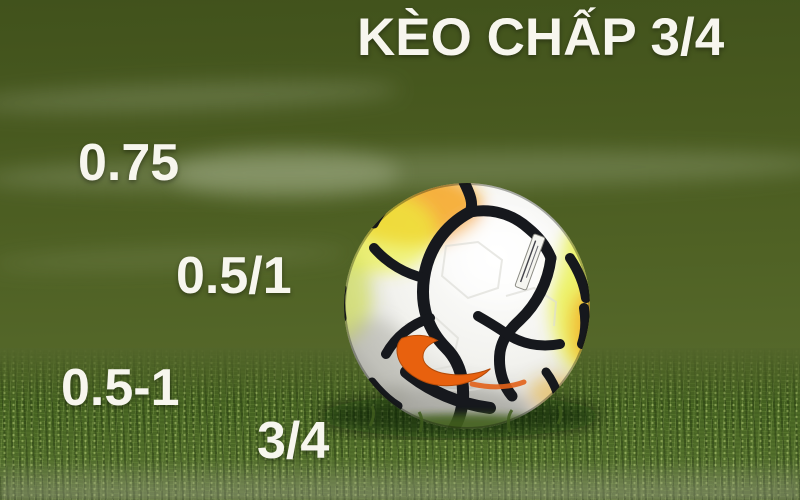  I want to click on odds-label-3: 0.5-1, so click(120, 388).